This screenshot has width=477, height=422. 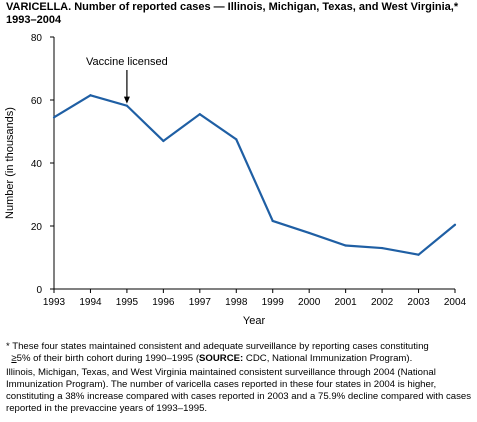 What do you see at coordinates (14, 358) in the screenshot?
I see `ge-symbol: ≥` at bounding box center [14, 358].